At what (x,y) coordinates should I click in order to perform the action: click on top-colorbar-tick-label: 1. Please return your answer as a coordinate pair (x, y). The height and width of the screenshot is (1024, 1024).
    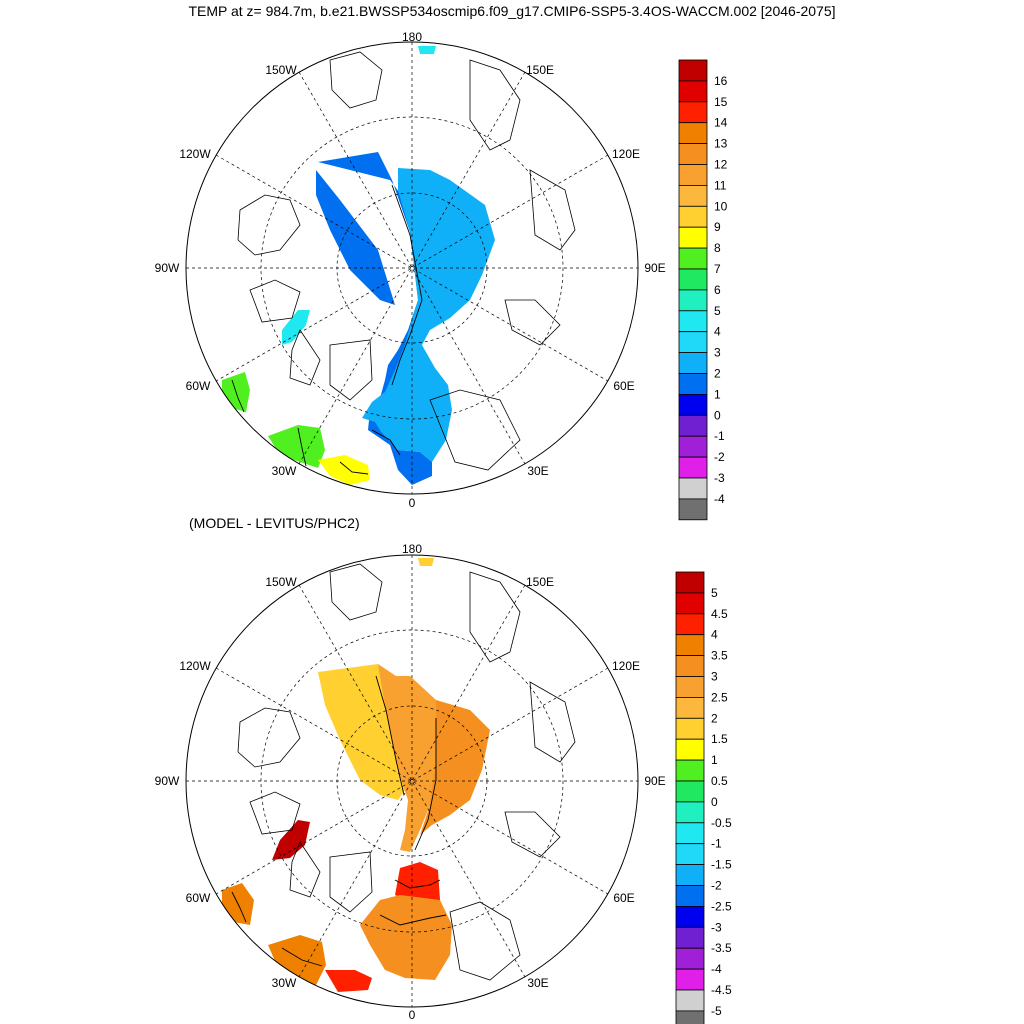
    Looking at the image, I should click on (717, 394).